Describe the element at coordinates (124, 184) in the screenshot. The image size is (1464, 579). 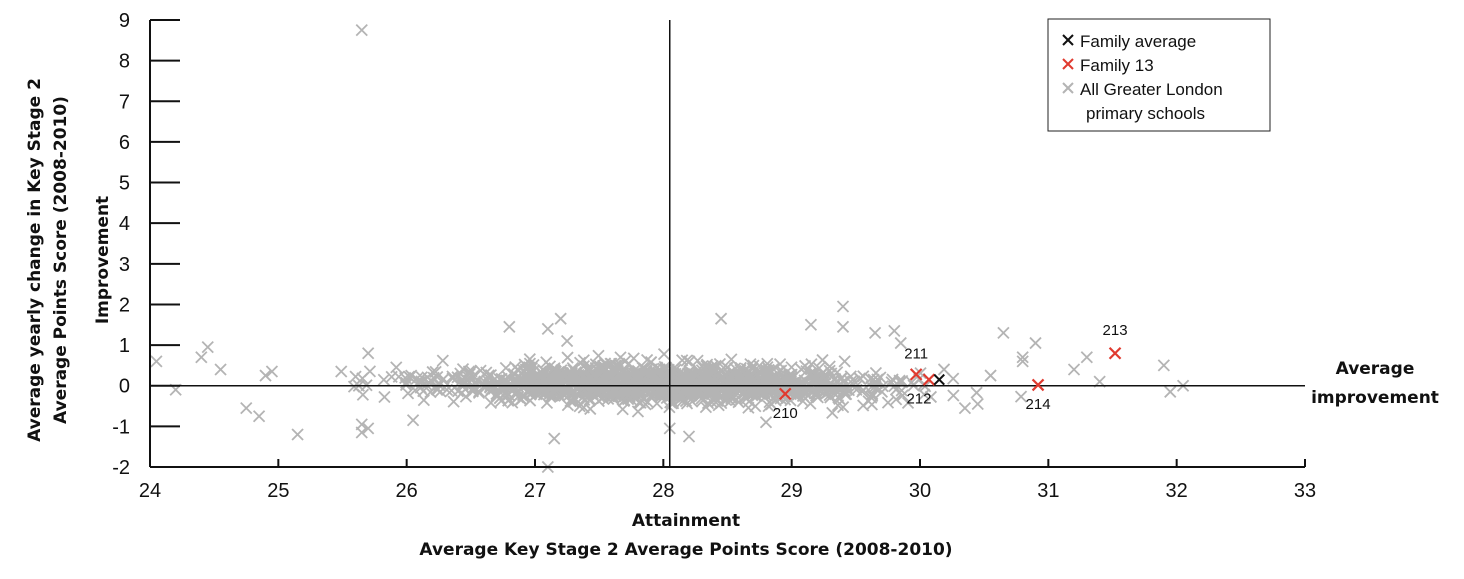
I see `y-tick-label: 5` at that location.